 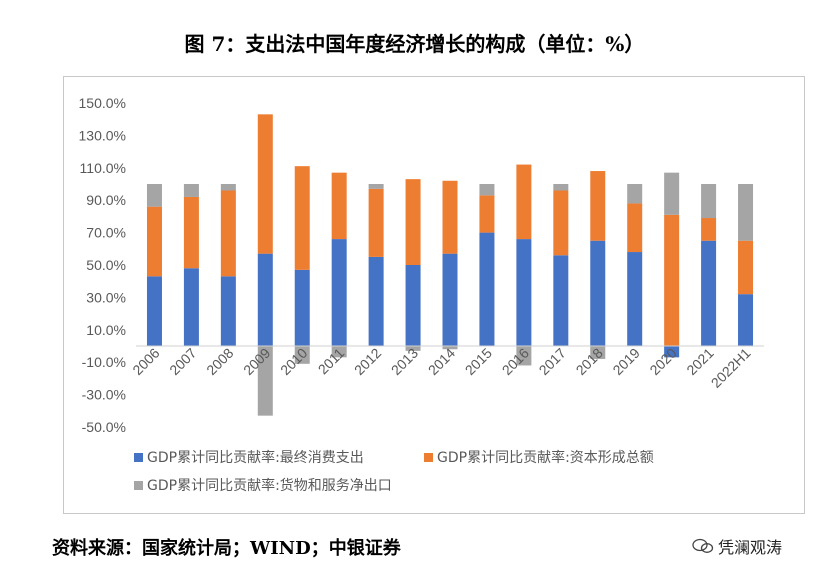 What do you see at coordinates (106, 330) in the screenshot?
I see `y-tick-label: 10.0%` at bounding box center [106, 330].